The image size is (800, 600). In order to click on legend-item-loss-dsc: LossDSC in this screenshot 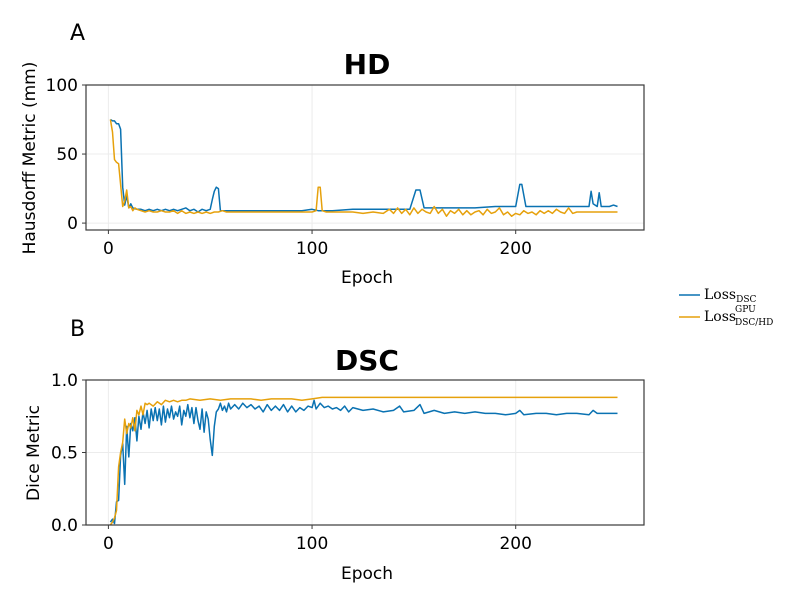, I will do `click(717, 296)`.